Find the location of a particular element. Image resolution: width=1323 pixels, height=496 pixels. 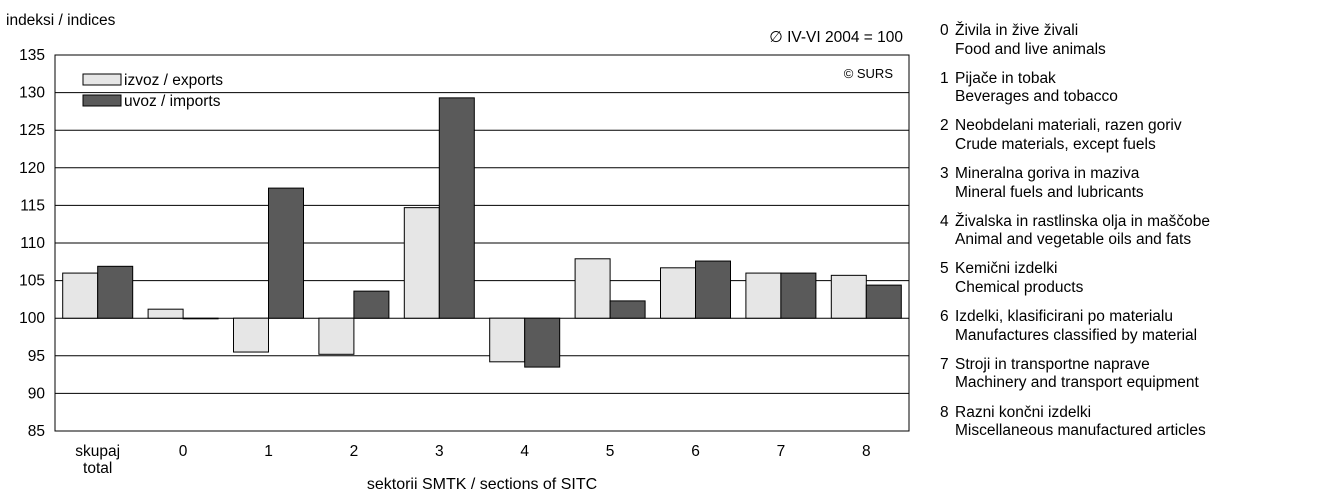

x-axis-title: sektorii SMTK / sections of SITC is located at coordinates (482, 484).